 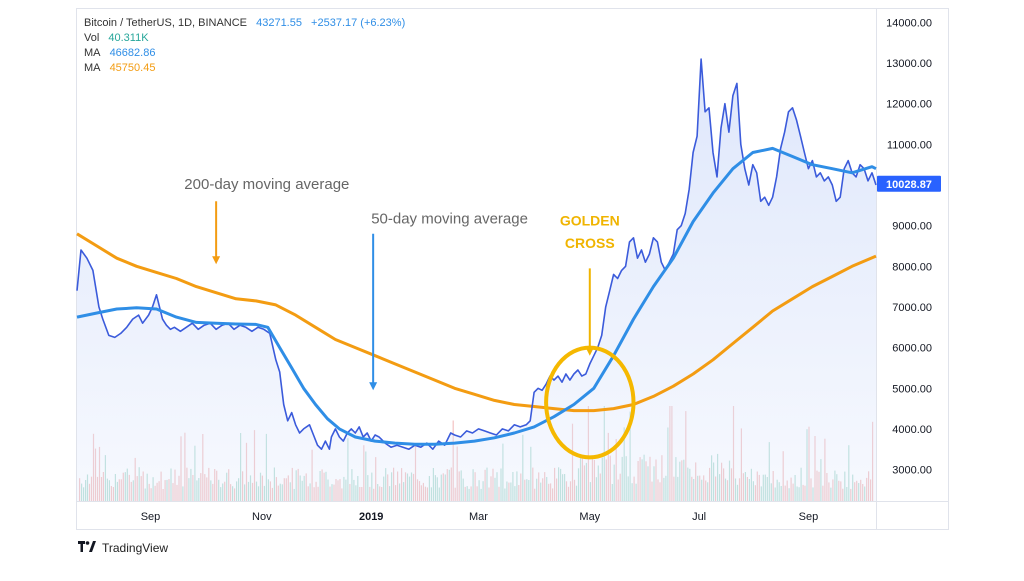 What do you see at coordinates (590, 402) in the screenshot?
I see `golden-cross-circle` at bounding box center [590, 402].